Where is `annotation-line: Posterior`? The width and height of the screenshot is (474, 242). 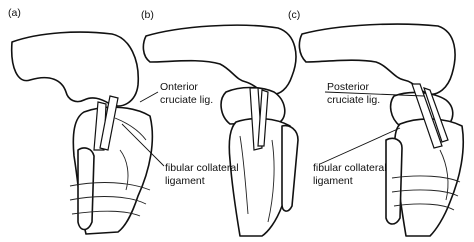 annotation-line: Posterior is located at coordinates (348, 87).